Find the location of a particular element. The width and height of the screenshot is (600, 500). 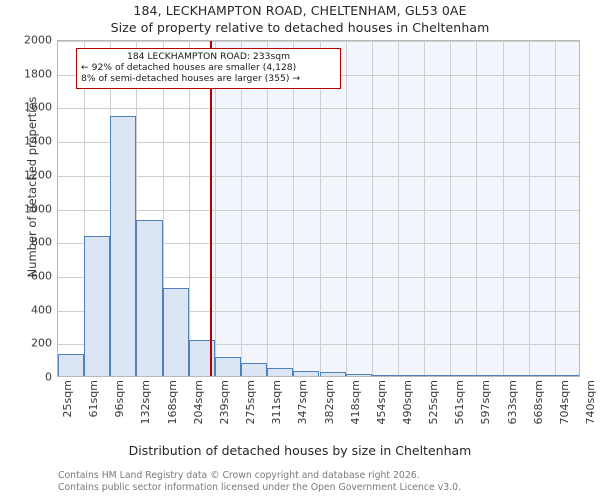

x-tick-label: 96sqm is located at coordinates (120, 399).